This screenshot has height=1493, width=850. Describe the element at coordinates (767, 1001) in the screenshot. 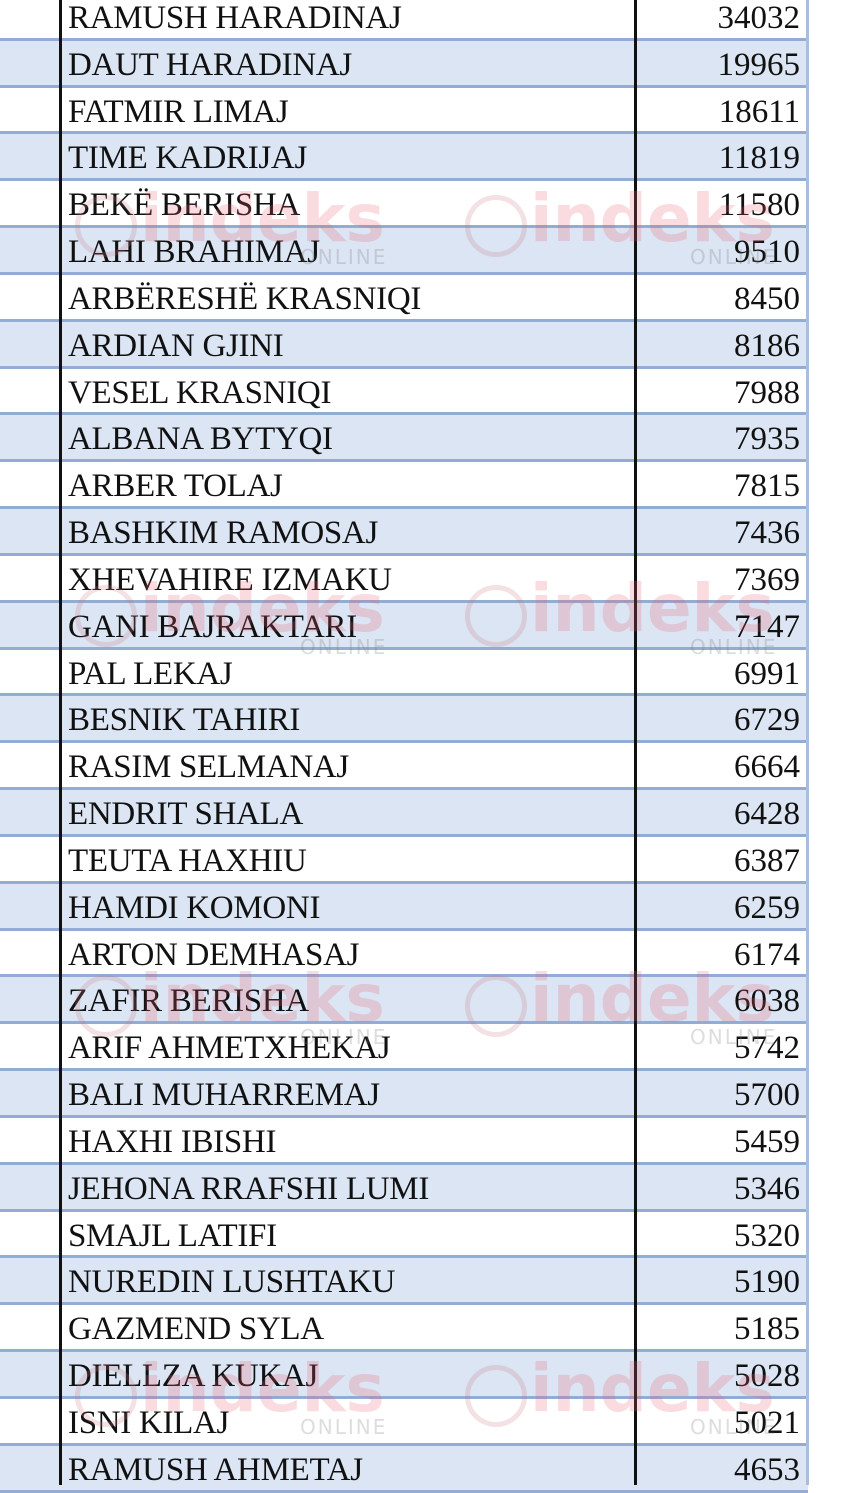

I see `vote-count: 6038` at that location.